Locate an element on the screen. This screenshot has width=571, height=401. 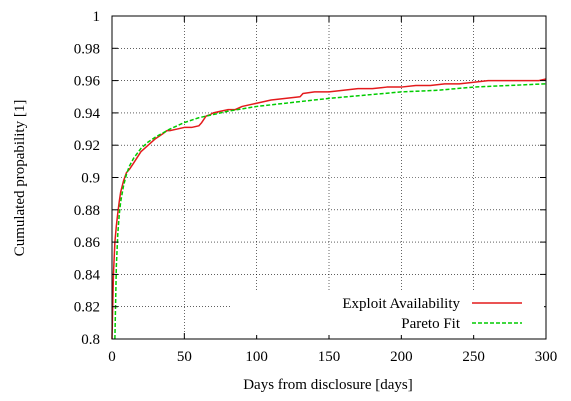
y-tick-label: 0.96 is located at coordinates (87, 82).